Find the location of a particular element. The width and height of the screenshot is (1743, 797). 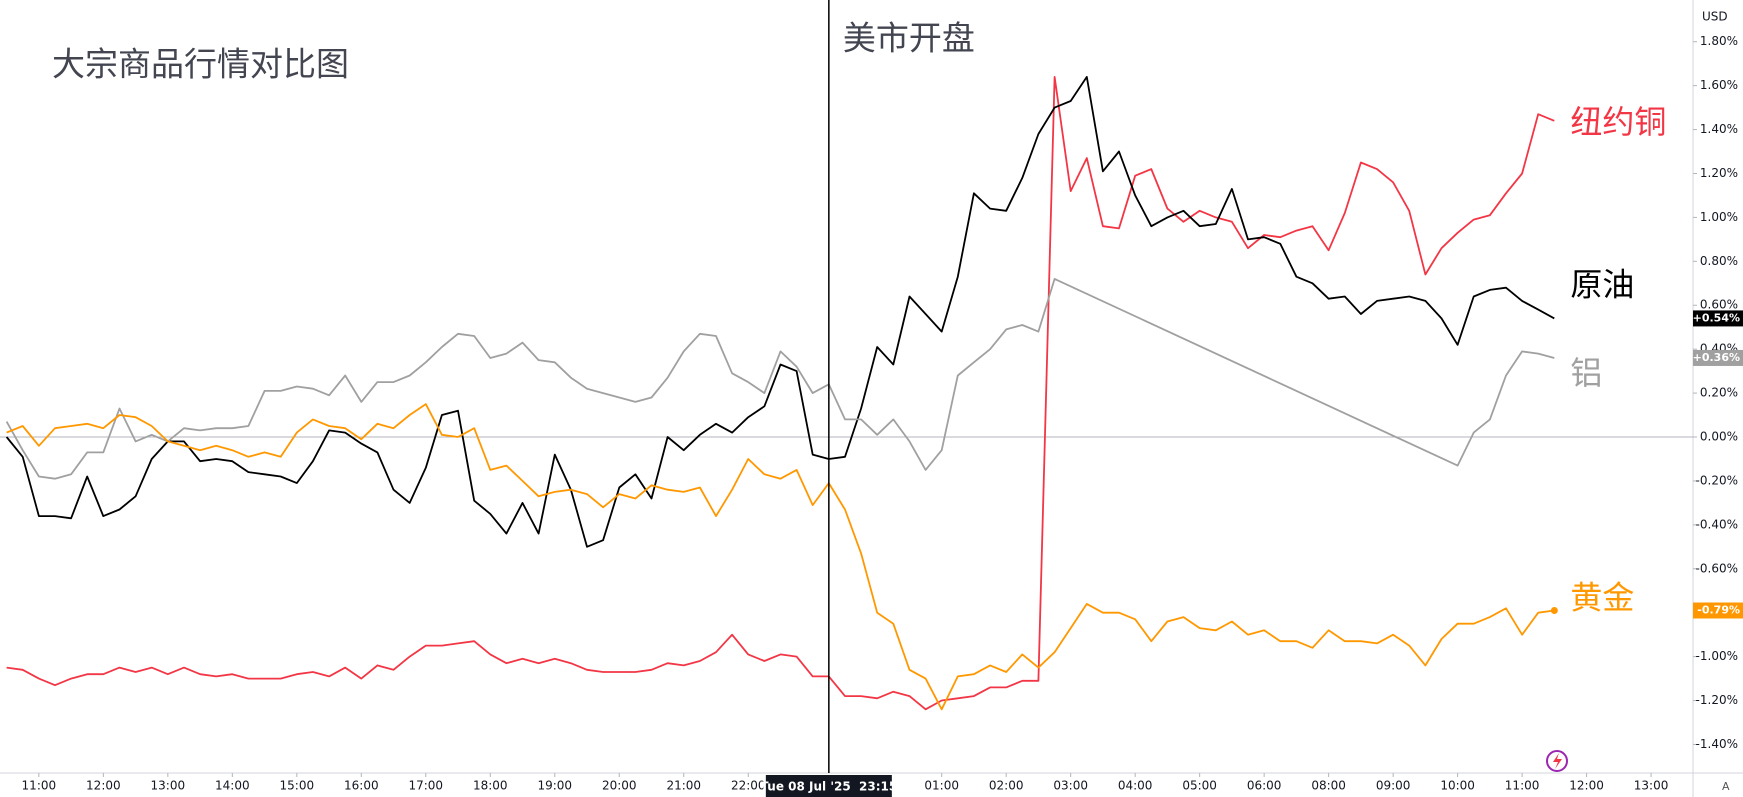

y-tick-label: 0.60% is located at coordinates (1719, 305).